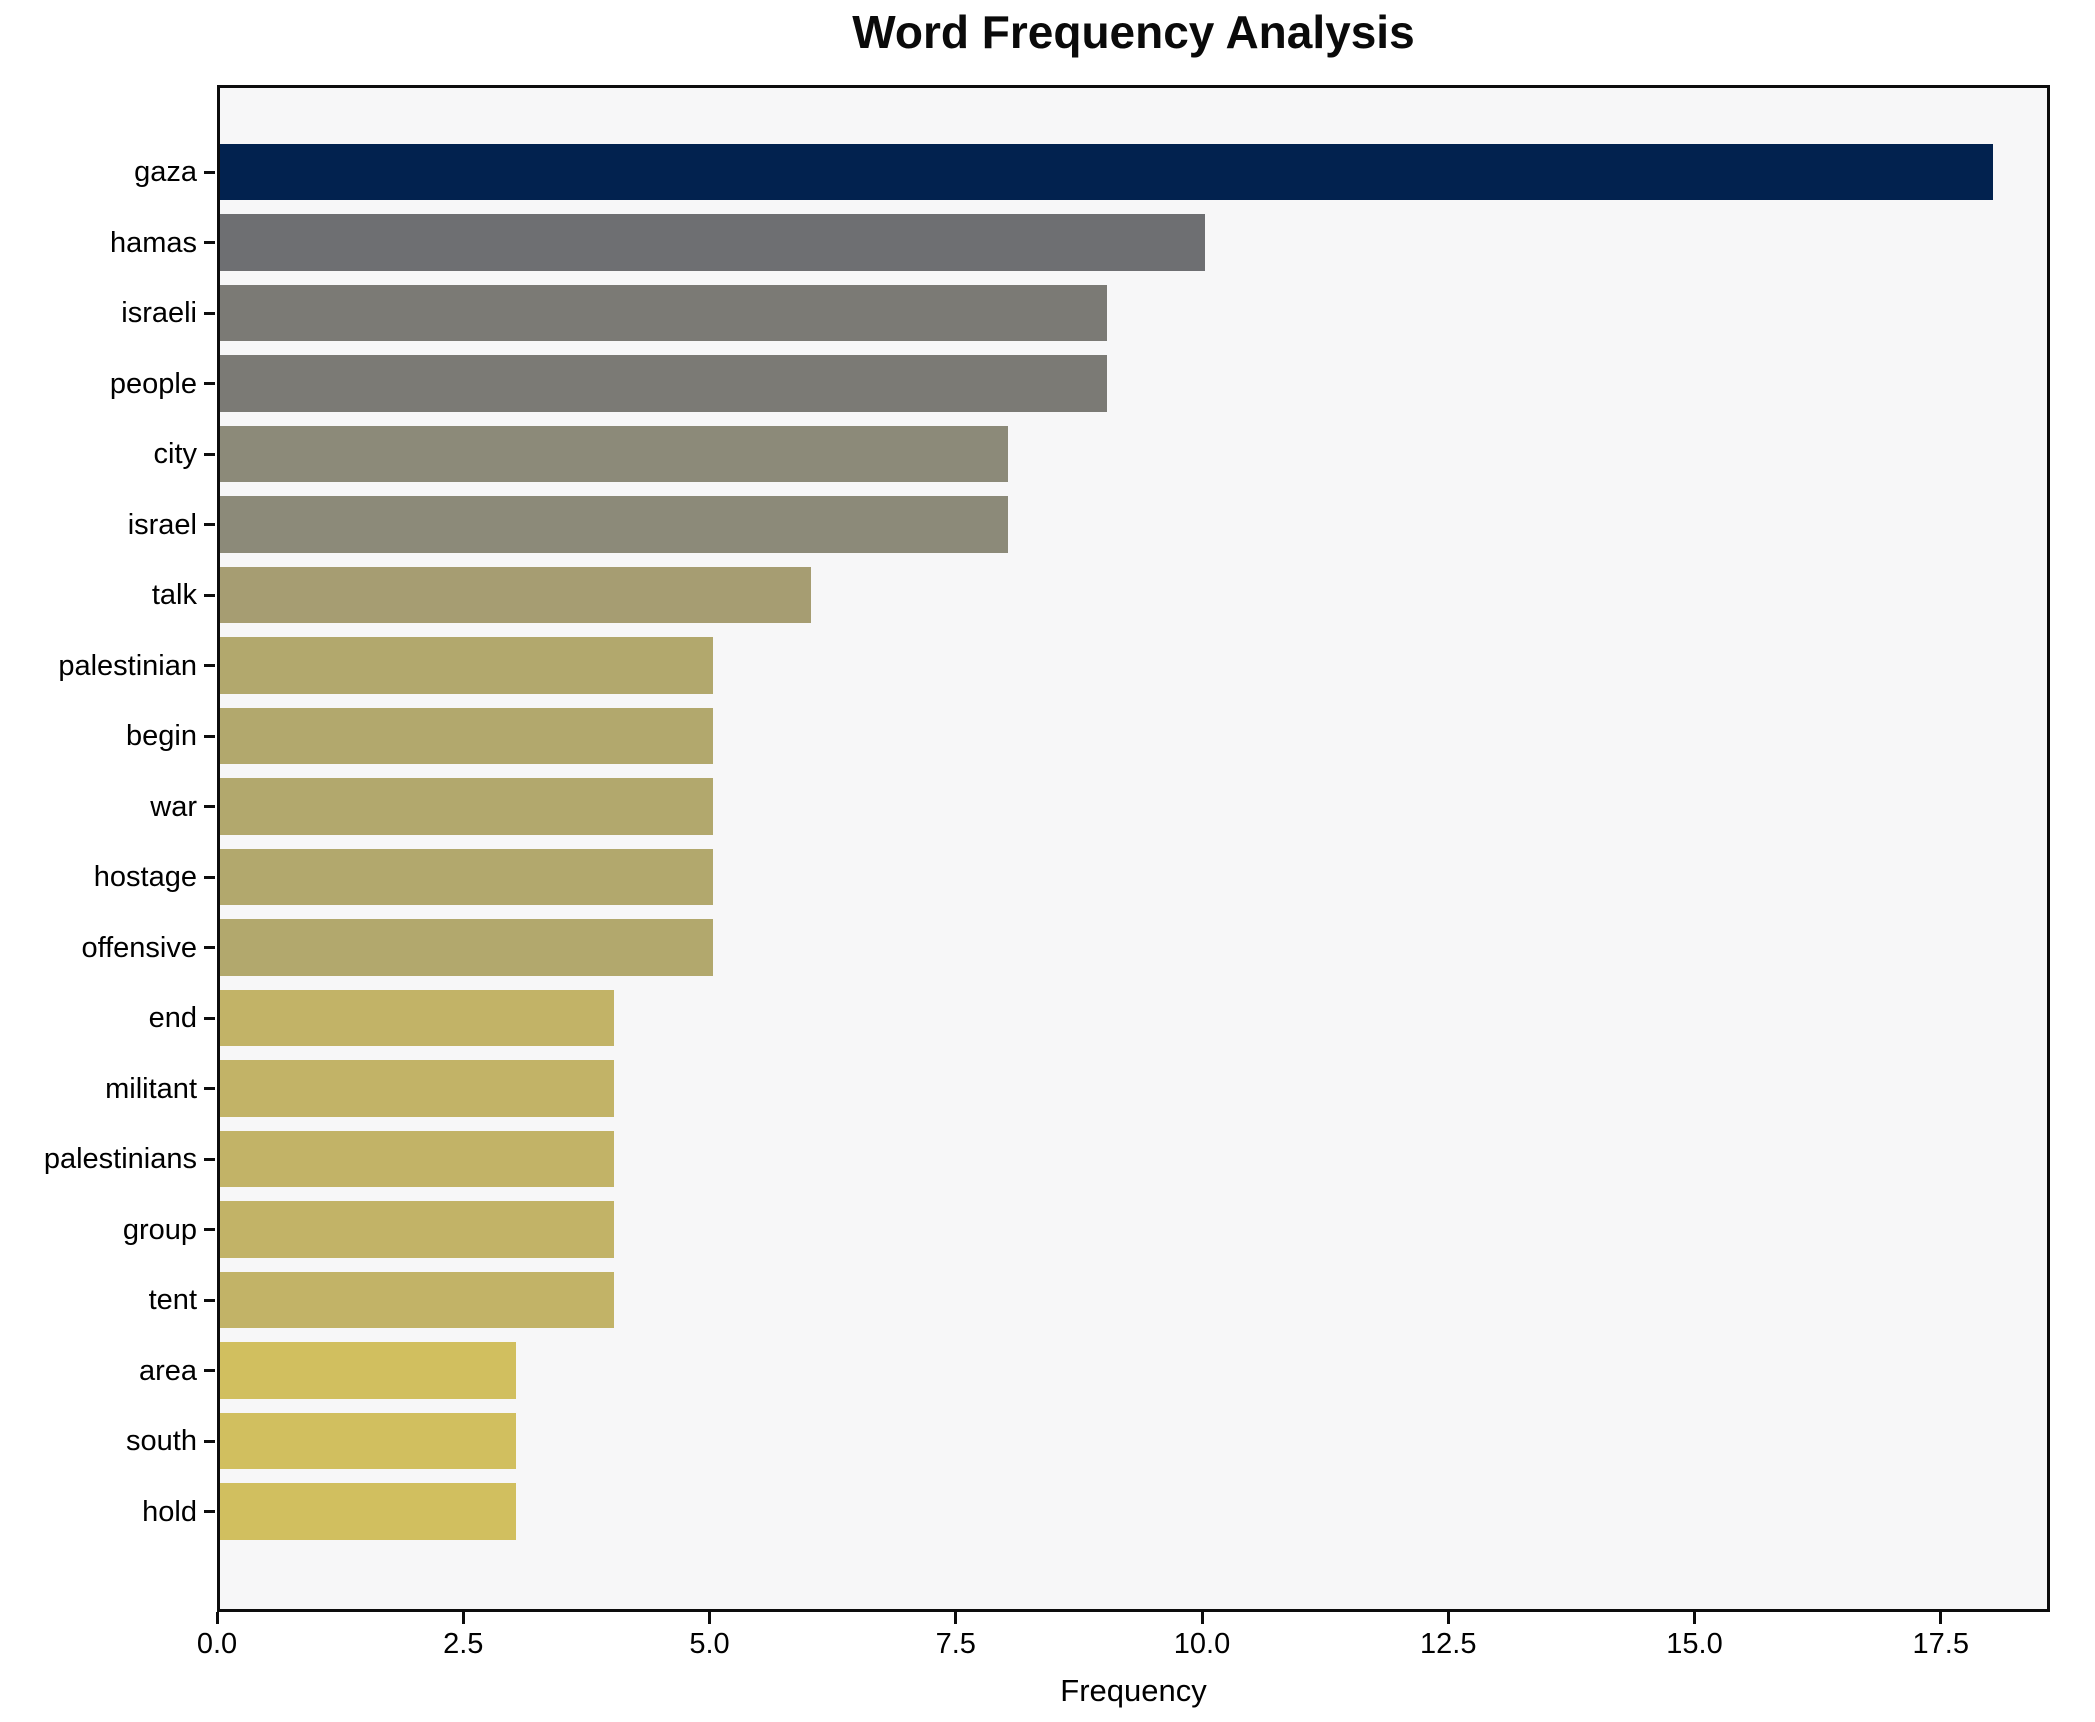 This screenshot has height=1722, width=2095. I want to click on bar-gaza, so click(1106, 172).